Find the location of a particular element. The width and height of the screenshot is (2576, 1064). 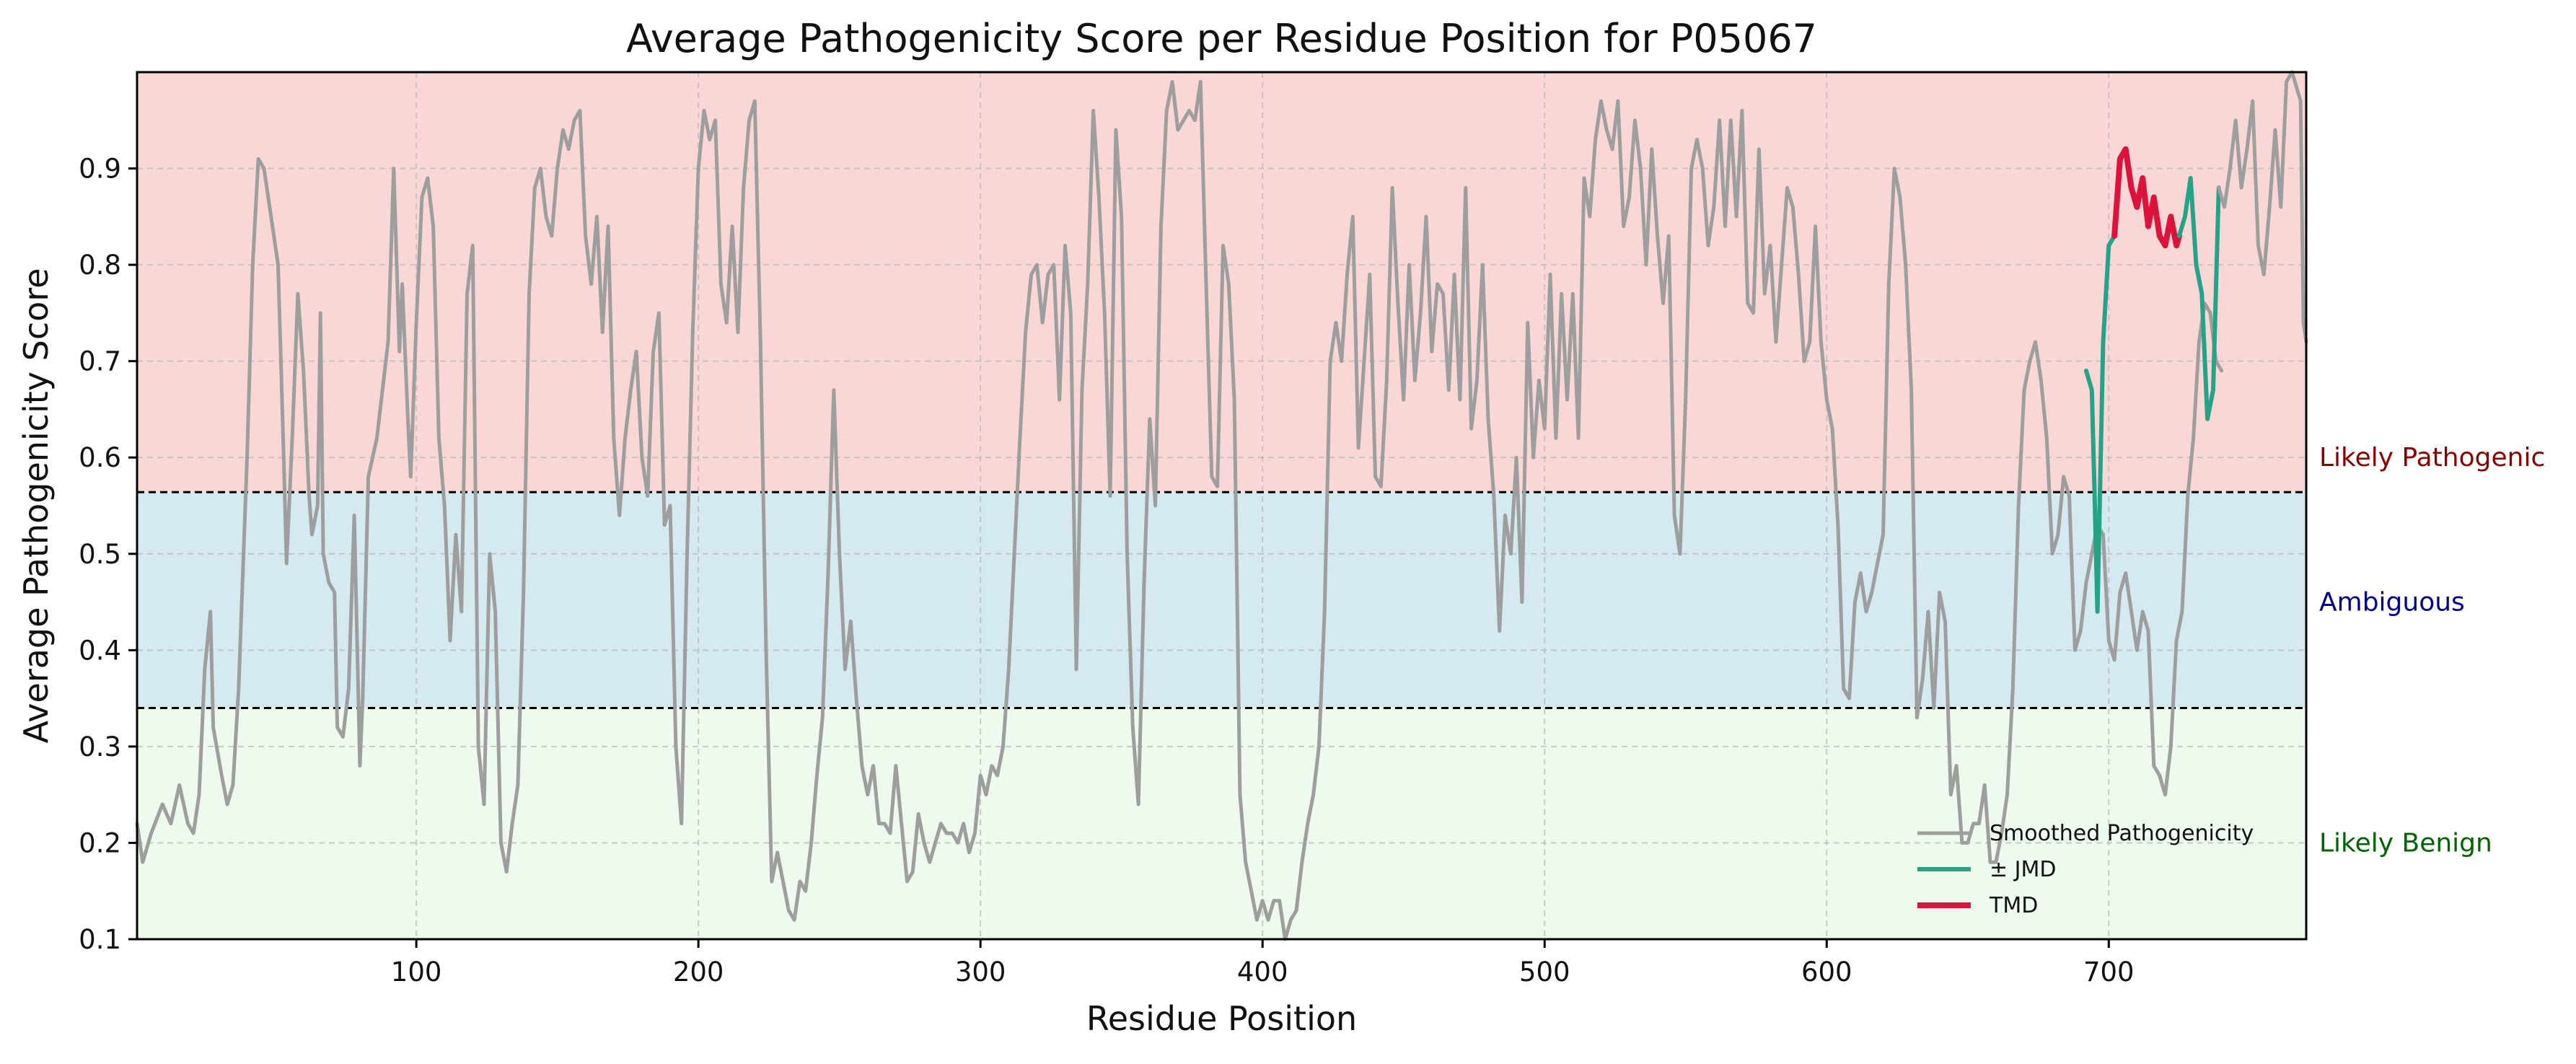

y-tick-label: 0.4 is located at coordinates (100, 650).